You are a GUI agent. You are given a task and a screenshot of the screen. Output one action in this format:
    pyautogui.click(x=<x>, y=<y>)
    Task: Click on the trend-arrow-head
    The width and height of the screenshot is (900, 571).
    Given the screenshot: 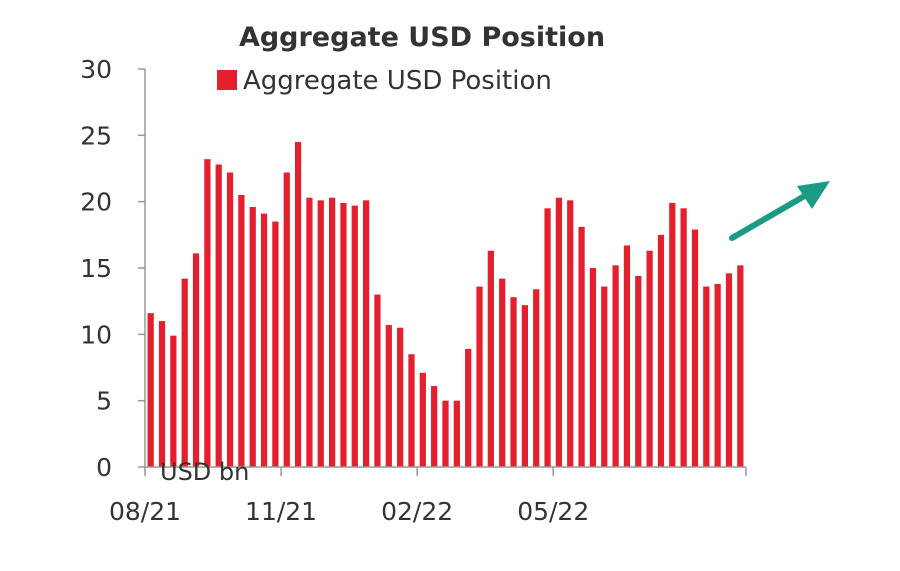 What is the action you would take?
    pyautogui.click(x=813, y=195)
    